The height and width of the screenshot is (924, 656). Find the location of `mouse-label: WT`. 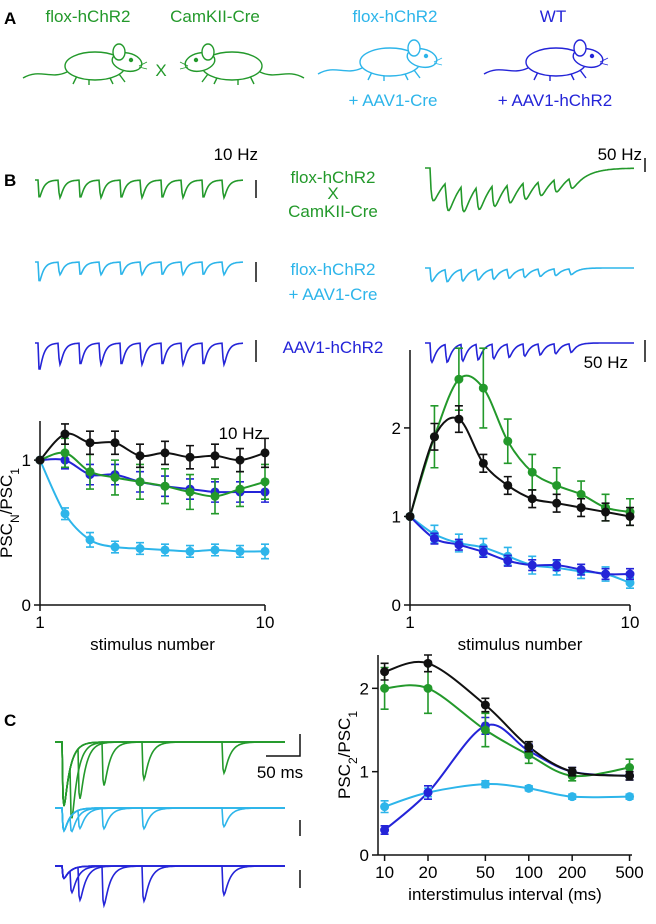

mouse-label: WT is located at coordinates (553, 16).